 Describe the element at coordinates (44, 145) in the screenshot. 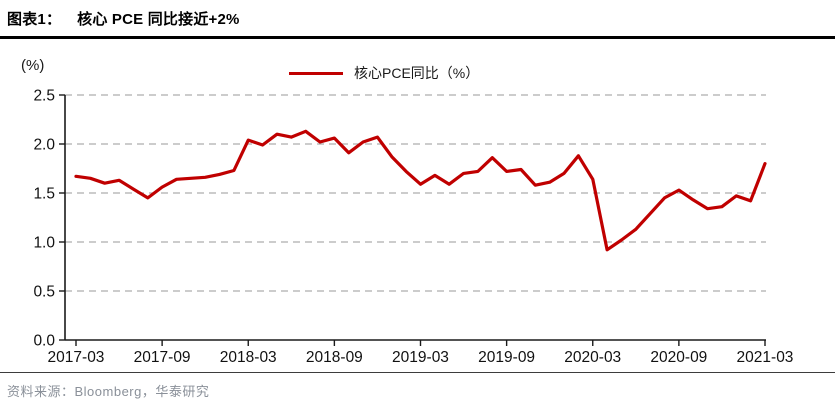

I see `y-axis-tick-label: 2.0` at that location.